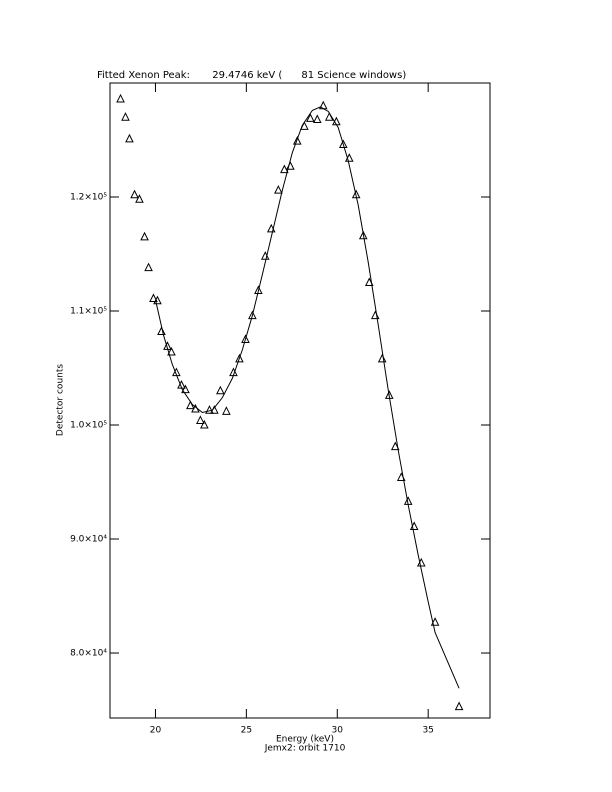 The image size is (612, 792). What do you see at coordinates (88, 312) in the screenshot?
I see `y-tick-label: 1.1×10⁵` at bounding box center [88, 312].